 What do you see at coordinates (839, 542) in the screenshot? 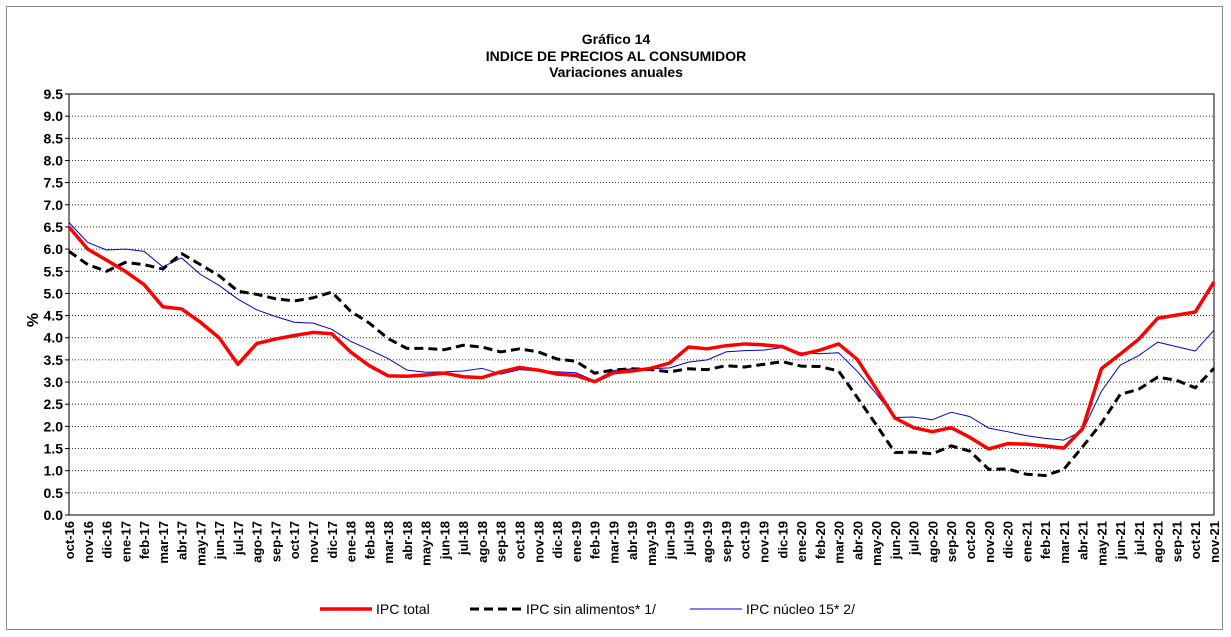
I see `x-tick-label: mar-20` at bounding box center [839, 542].